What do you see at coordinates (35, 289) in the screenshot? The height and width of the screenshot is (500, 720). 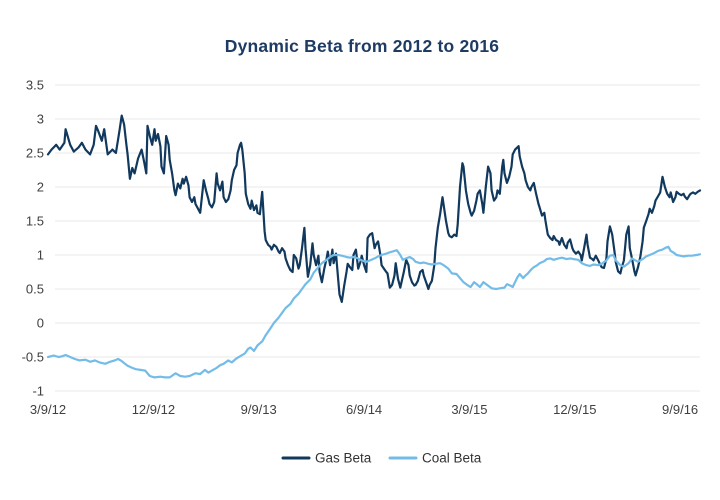 I see `y-tick-label: 0.5` at bounding box center [35, 289].